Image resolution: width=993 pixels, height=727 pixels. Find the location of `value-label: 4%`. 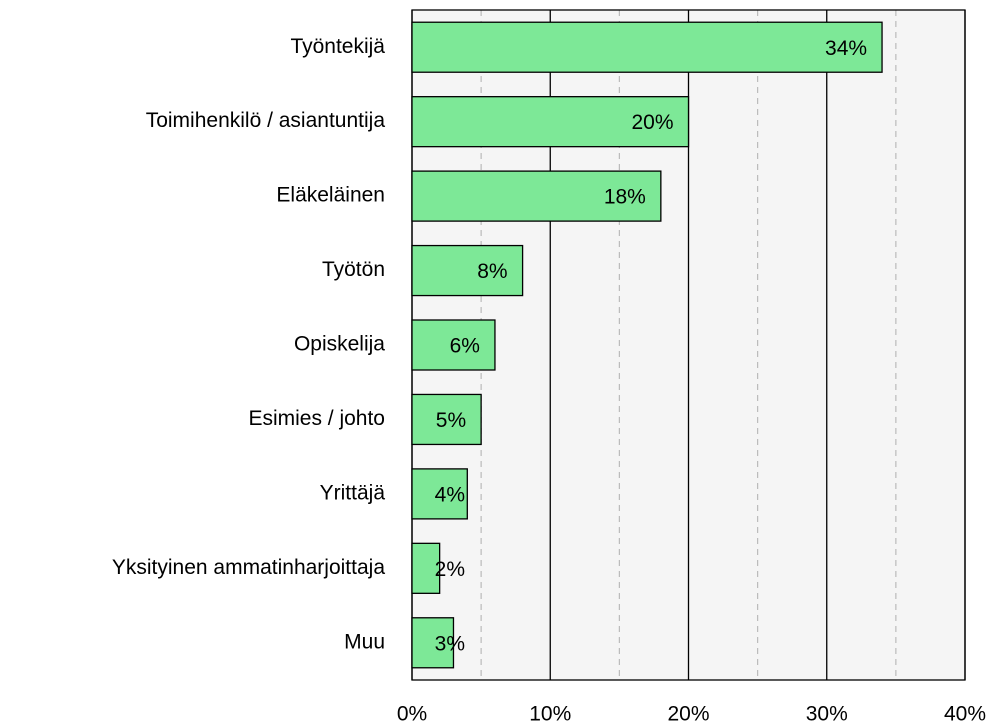

value-label: 4% is located at coordinates (450, 494).